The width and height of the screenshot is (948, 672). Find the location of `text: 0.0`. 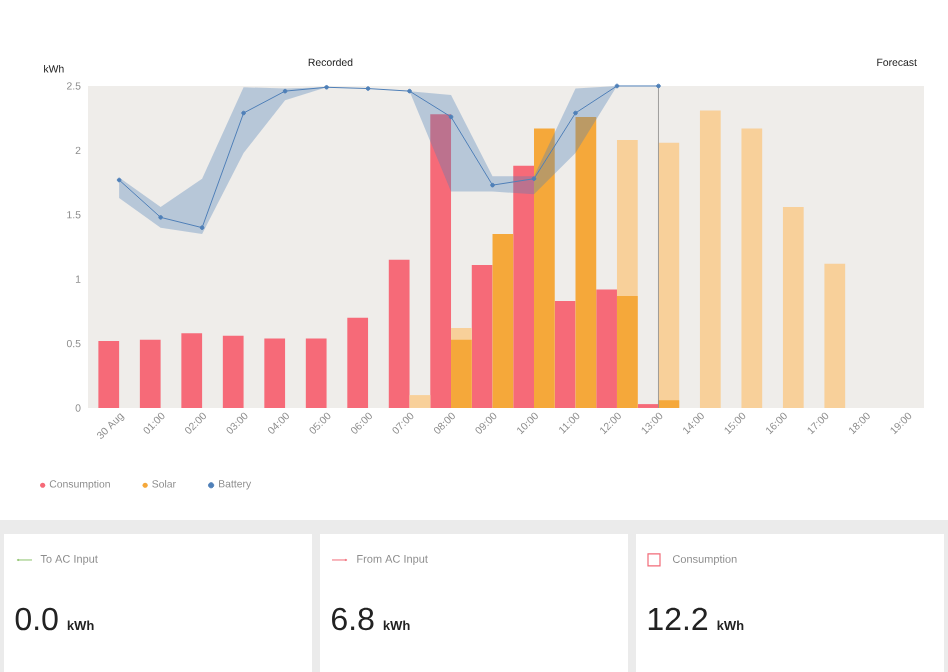

text: 0.0 is located at coordinates (36, 619).